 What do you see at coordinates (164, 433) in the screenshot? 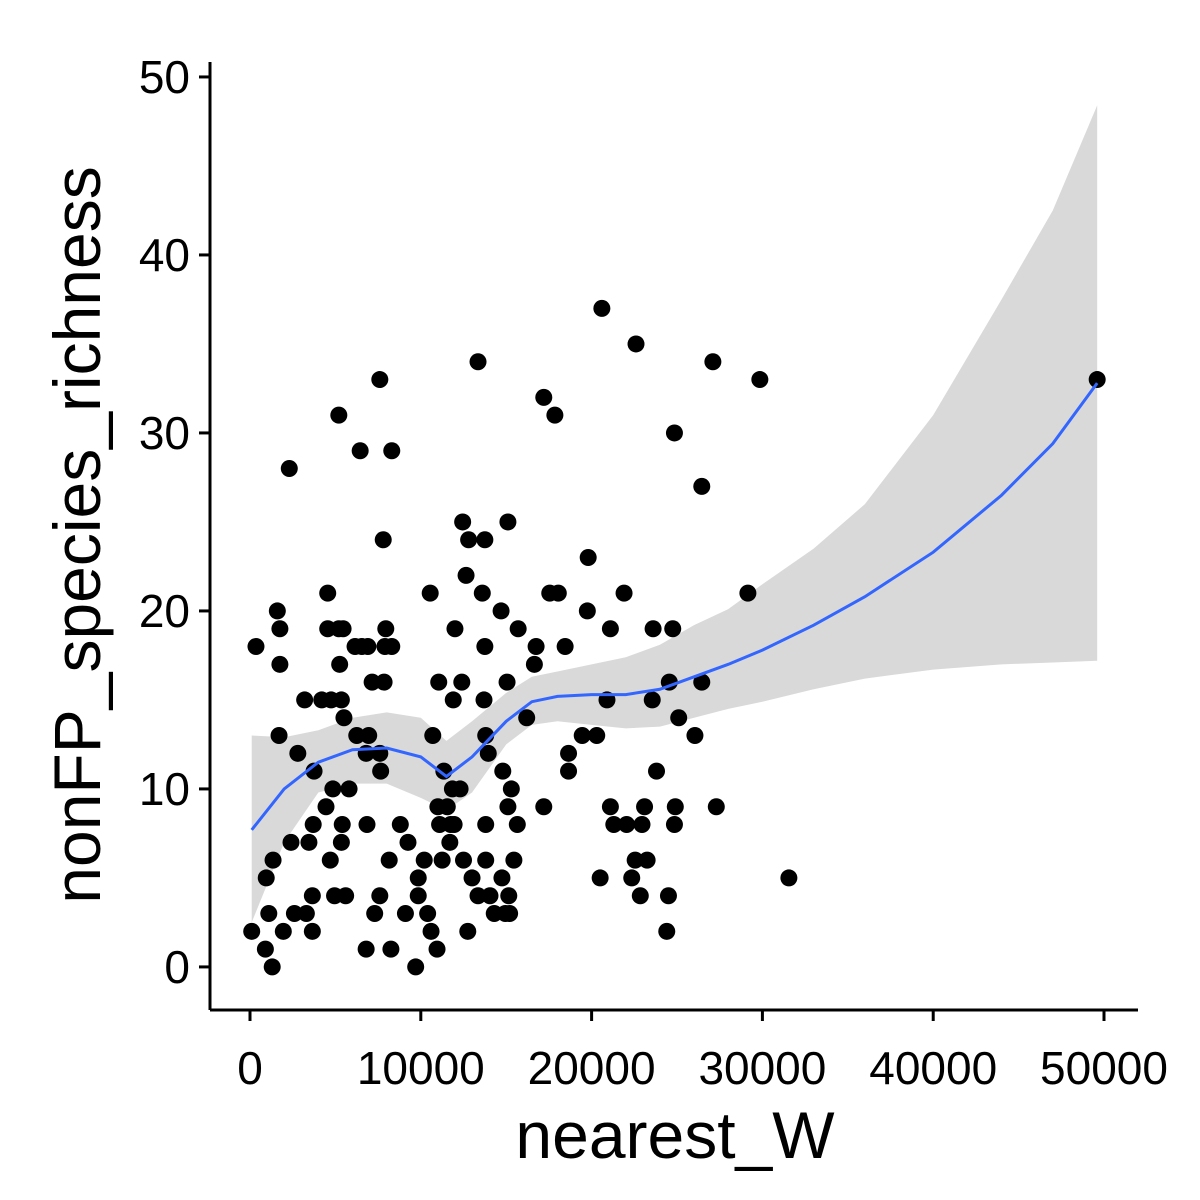
I see `y-tick-label: 30` at bounding box center [164, 433].